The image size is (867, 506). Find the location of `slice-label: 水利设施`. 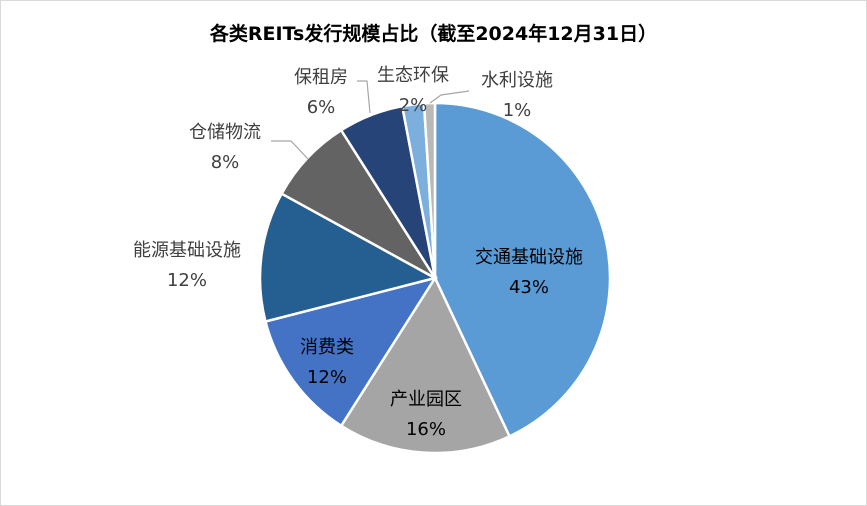

slice-label: 水利设施 is located at coordinates (517, 80).